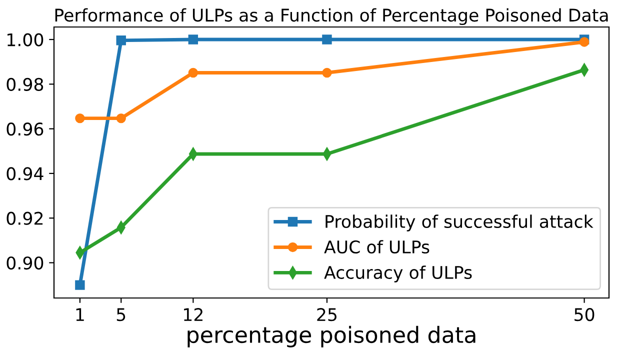 This screenshot has width=630, height=355. I want to click on y-tick-label: 0.92, so click(24, 218).